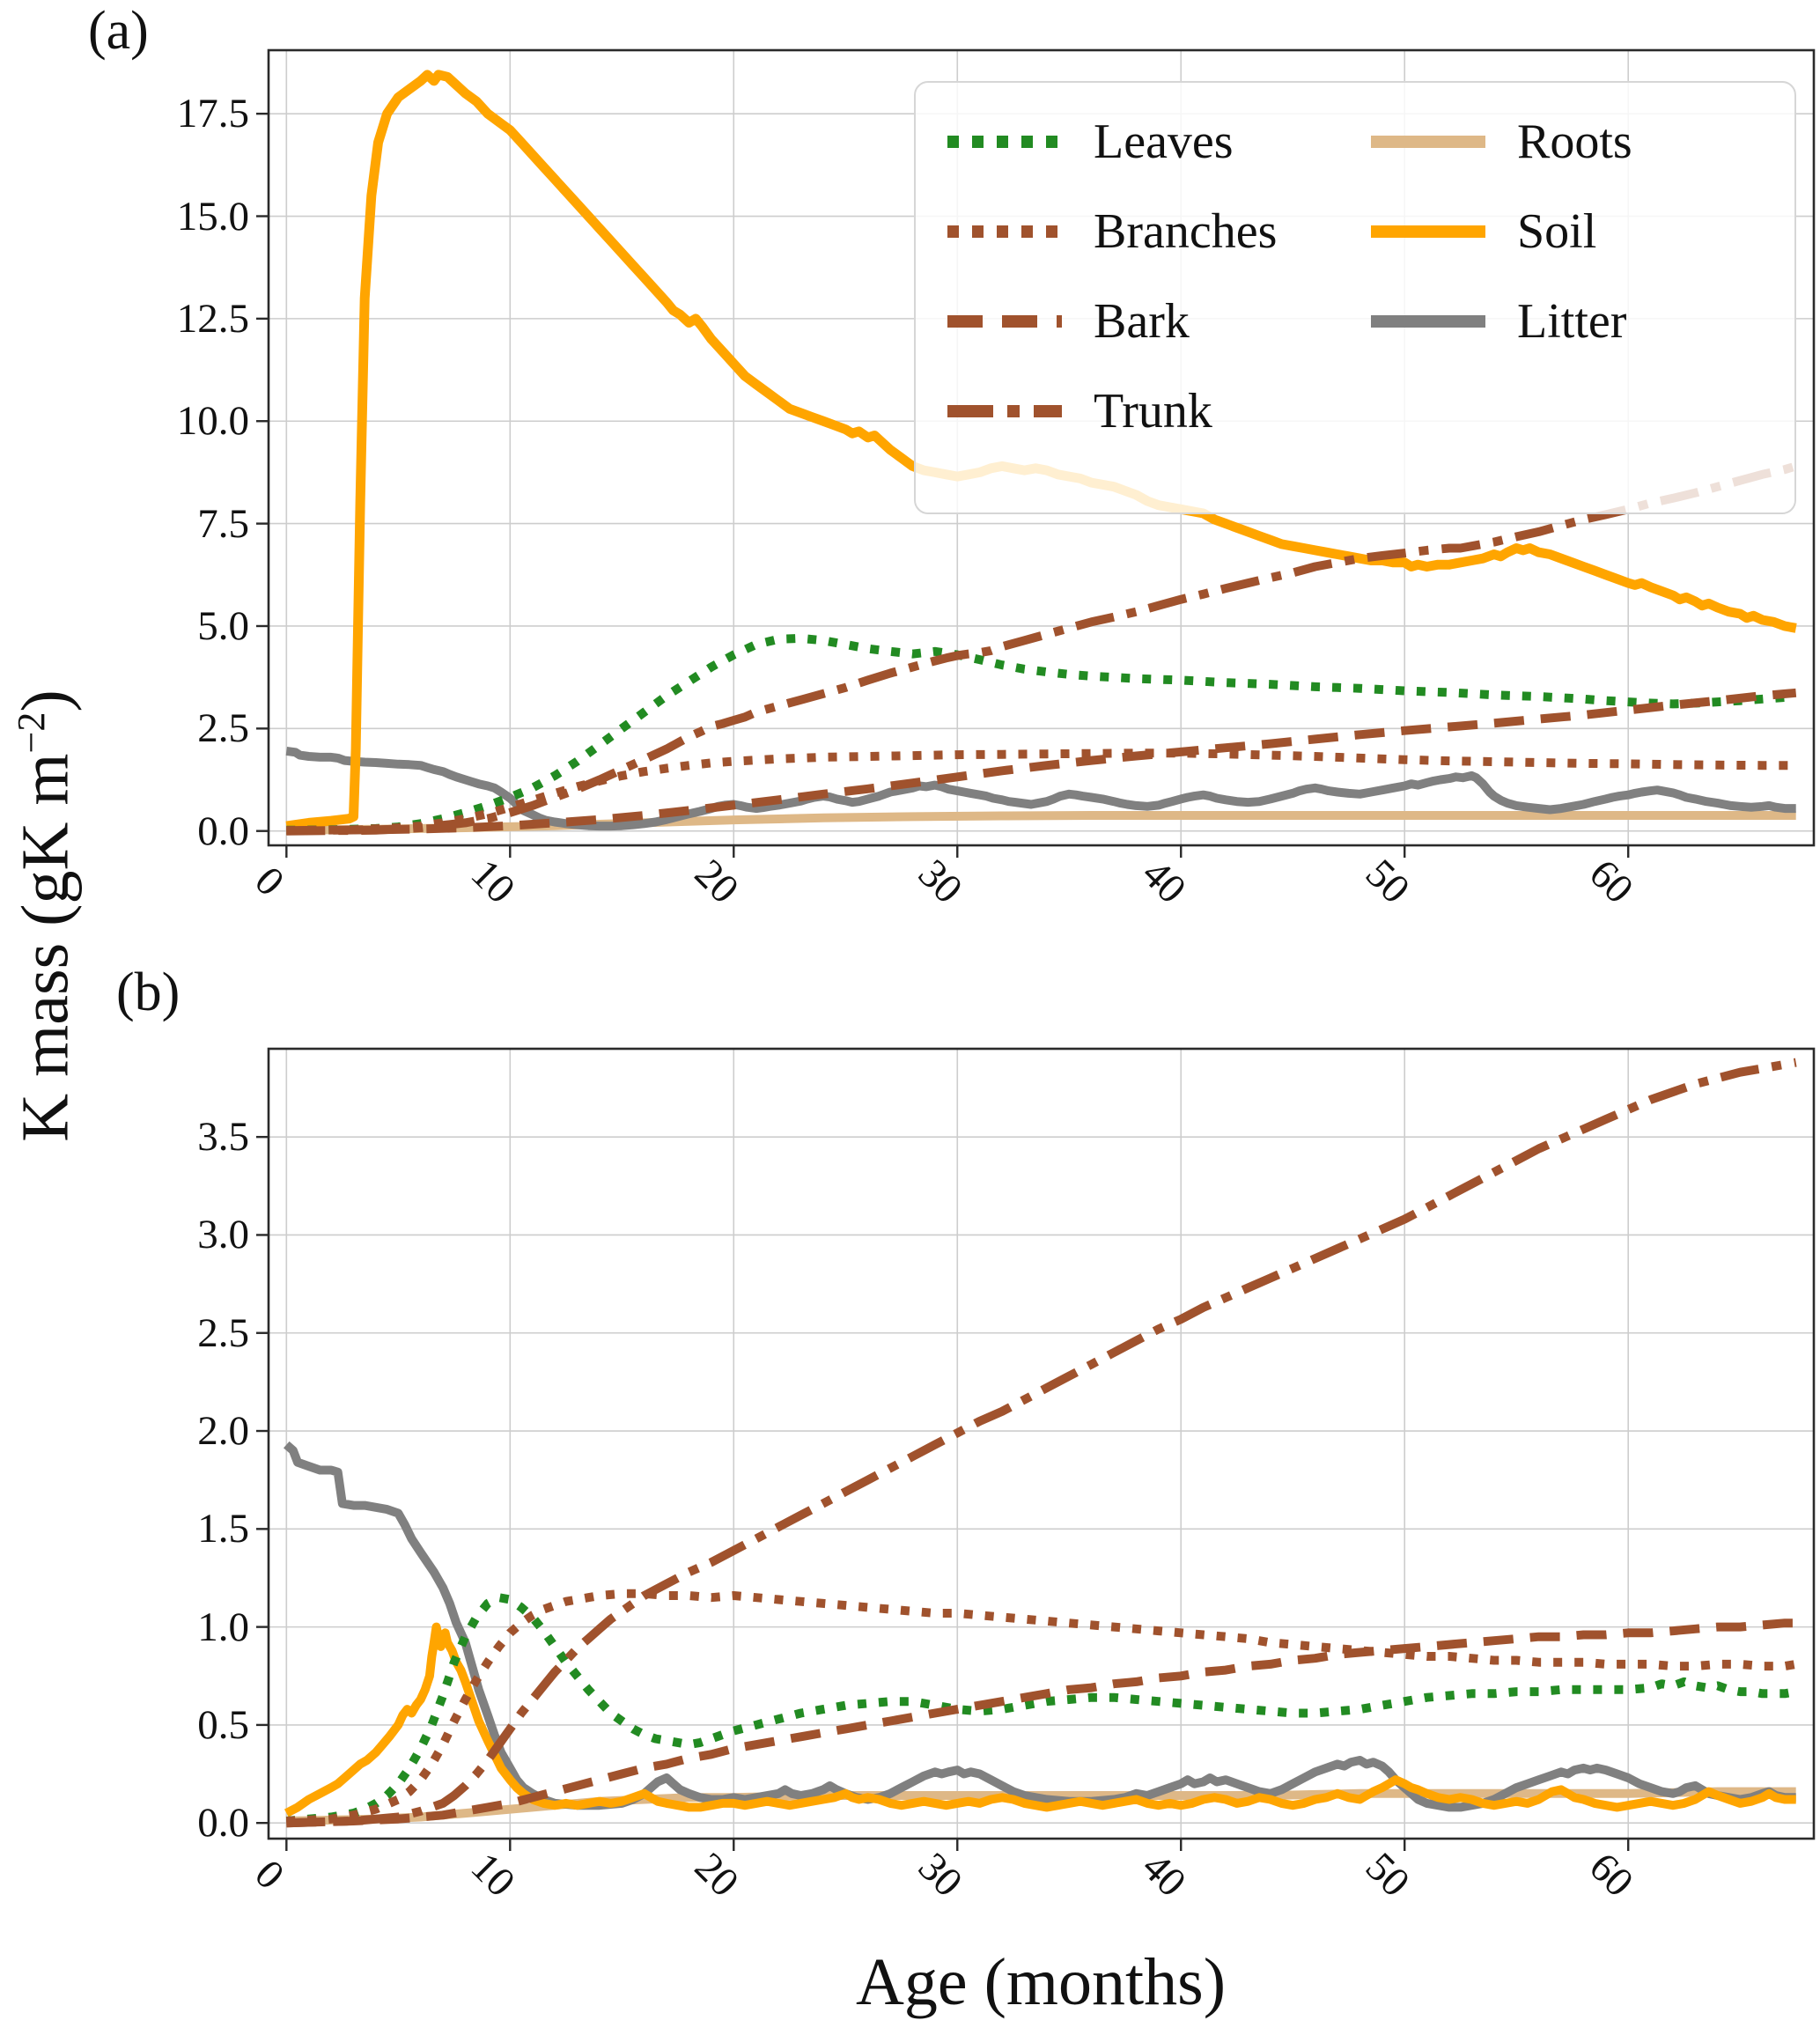 The image size is (1820, 2035). What do you see at coordinates (223, 1431) in the screenshot?
I see `y-tick-label-2.0: 2.0` at bounding box center [223, 1431].